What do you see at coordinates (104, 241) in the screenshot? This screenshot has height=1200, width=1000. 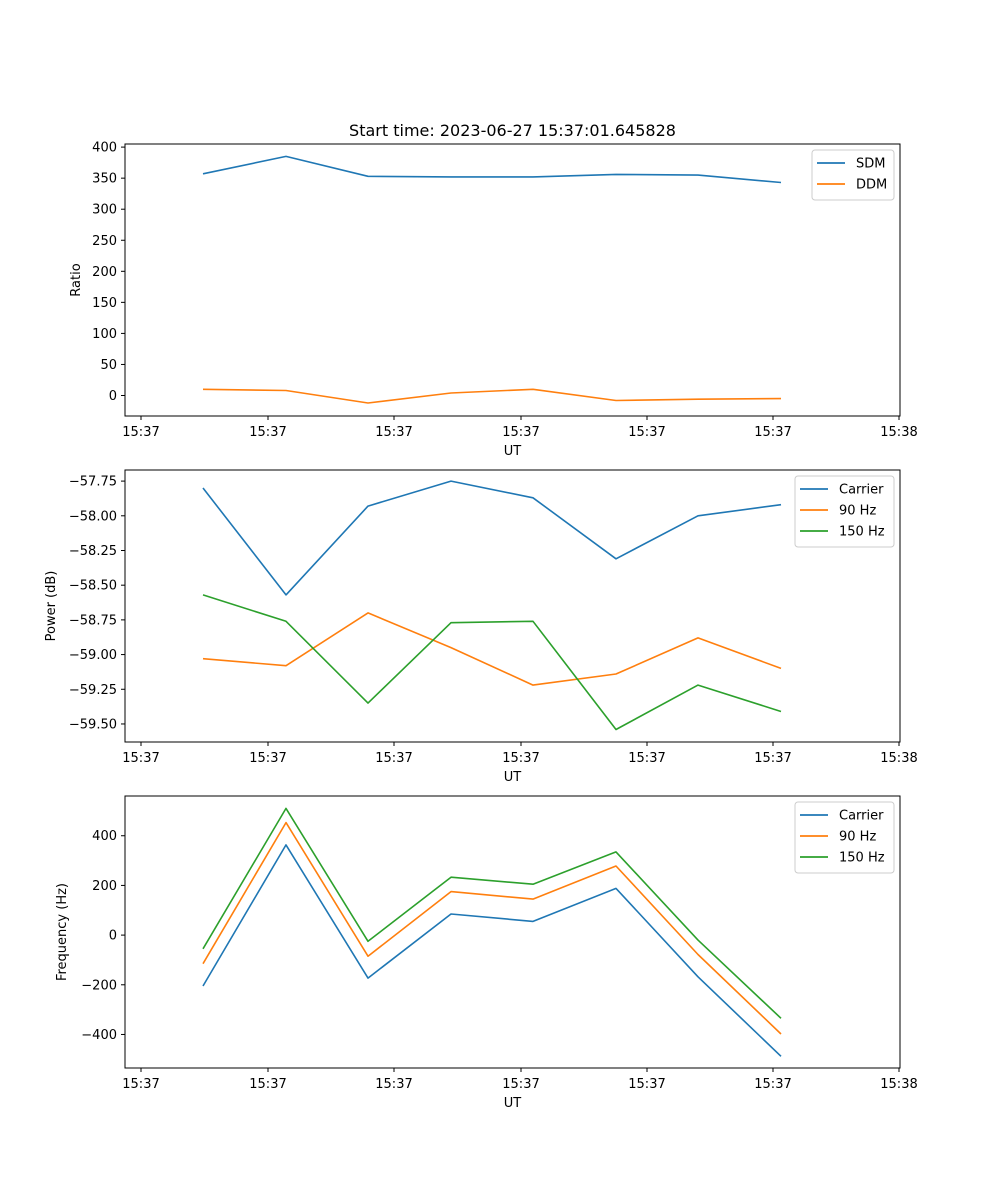 I see `y-tick-label: 250` at bounding box center [104, 241].